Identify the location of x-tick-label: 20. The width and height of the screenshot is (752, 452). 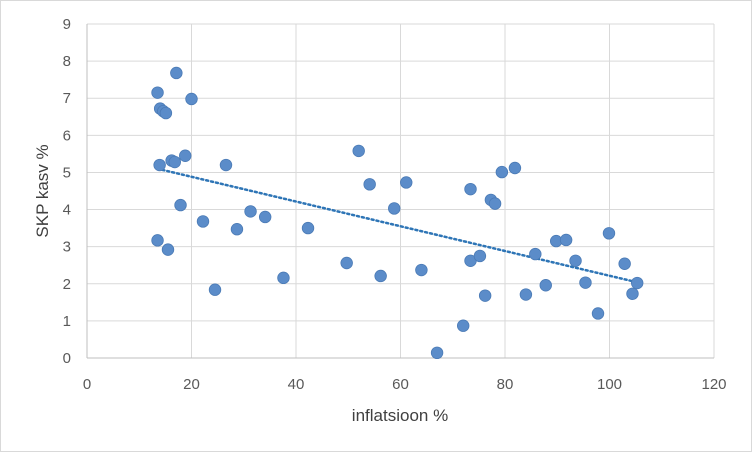
(191, 384).